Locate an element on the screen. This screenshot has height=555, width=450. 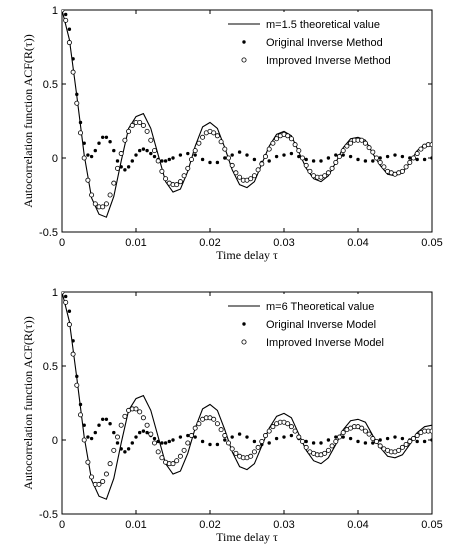
x-tick-label: 0.04 is located at coordinates (357, 525).